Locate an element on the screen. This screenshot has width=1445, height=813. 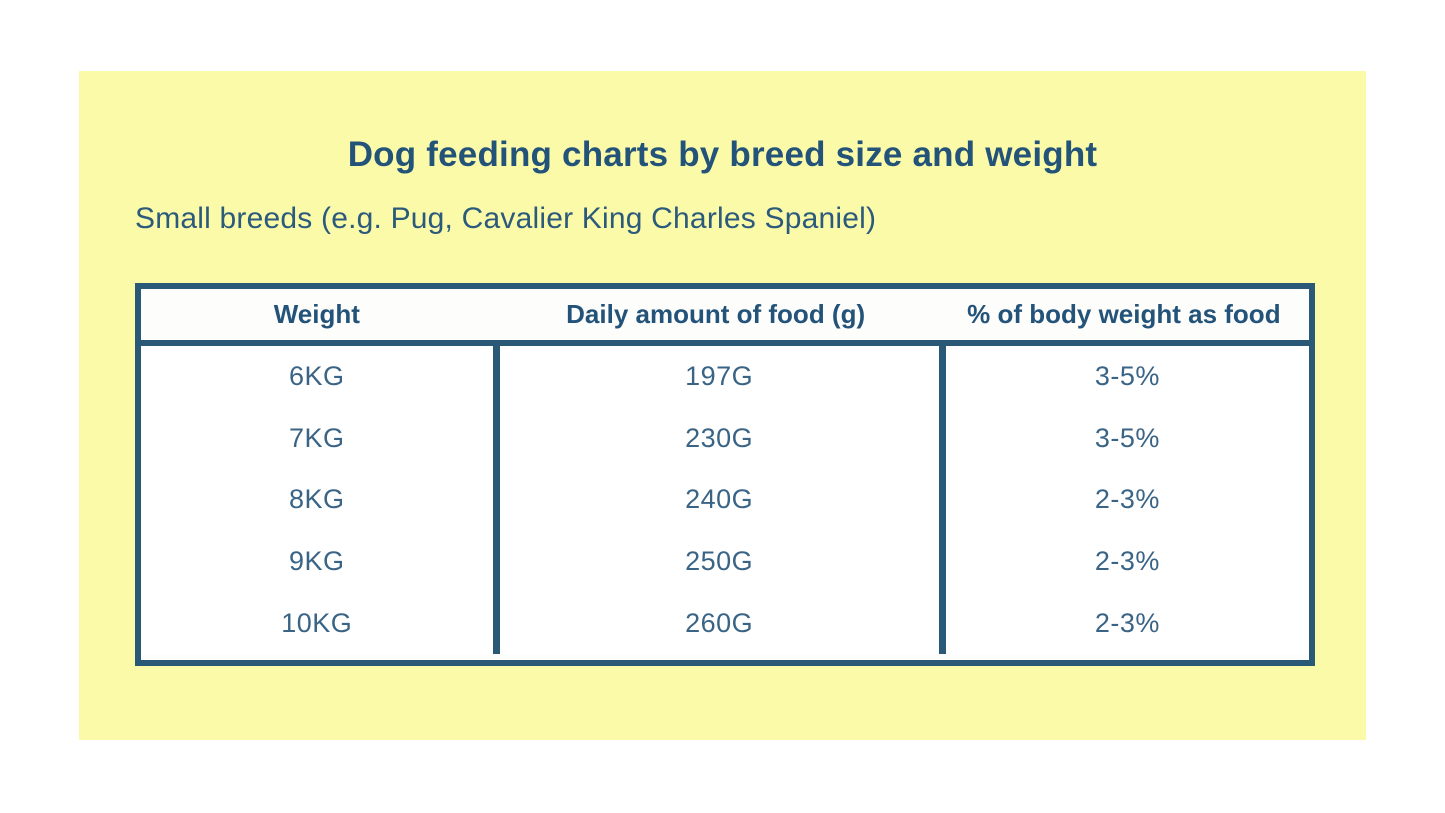
table-cell: 260G is located at coordinates (719, 622).